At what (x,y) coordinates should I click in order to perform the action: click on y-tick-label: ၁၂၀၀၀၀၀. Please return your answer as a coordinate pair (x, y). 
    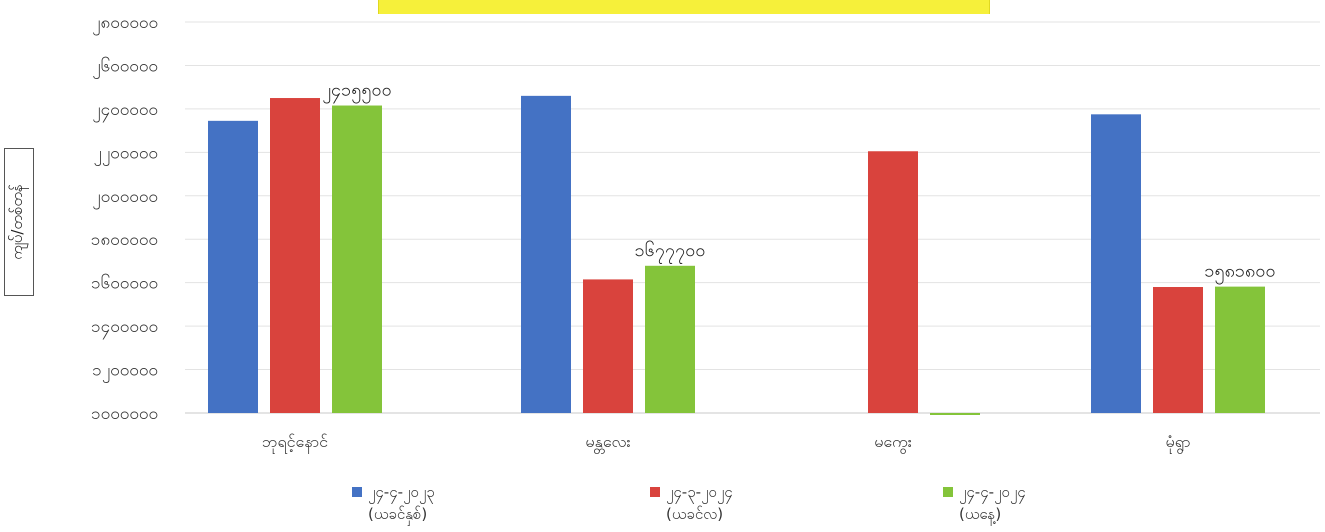
    Looking at the image, I should click on (125, 372).